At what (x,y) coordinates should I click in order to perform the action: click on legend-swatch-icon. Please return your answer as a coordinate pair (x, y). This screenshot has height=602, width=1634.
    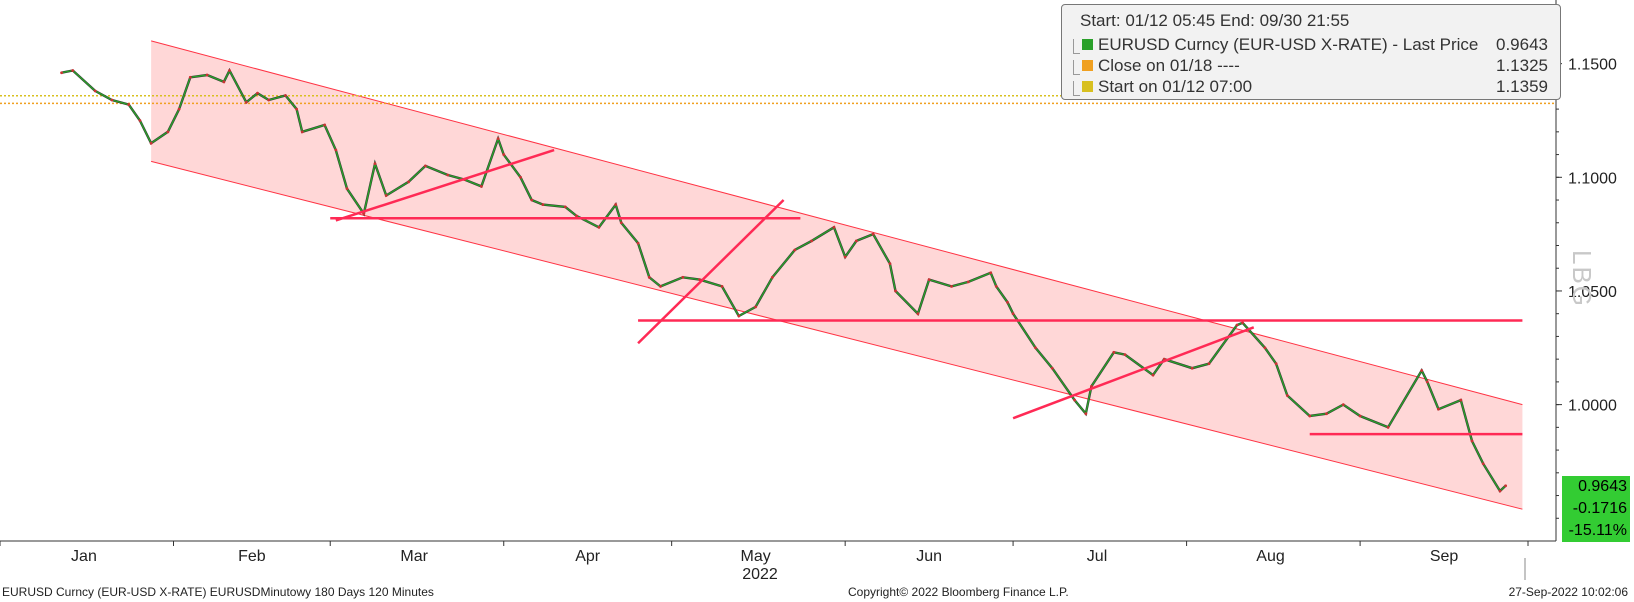
    Looking at the image, I should click on (1087, 44).